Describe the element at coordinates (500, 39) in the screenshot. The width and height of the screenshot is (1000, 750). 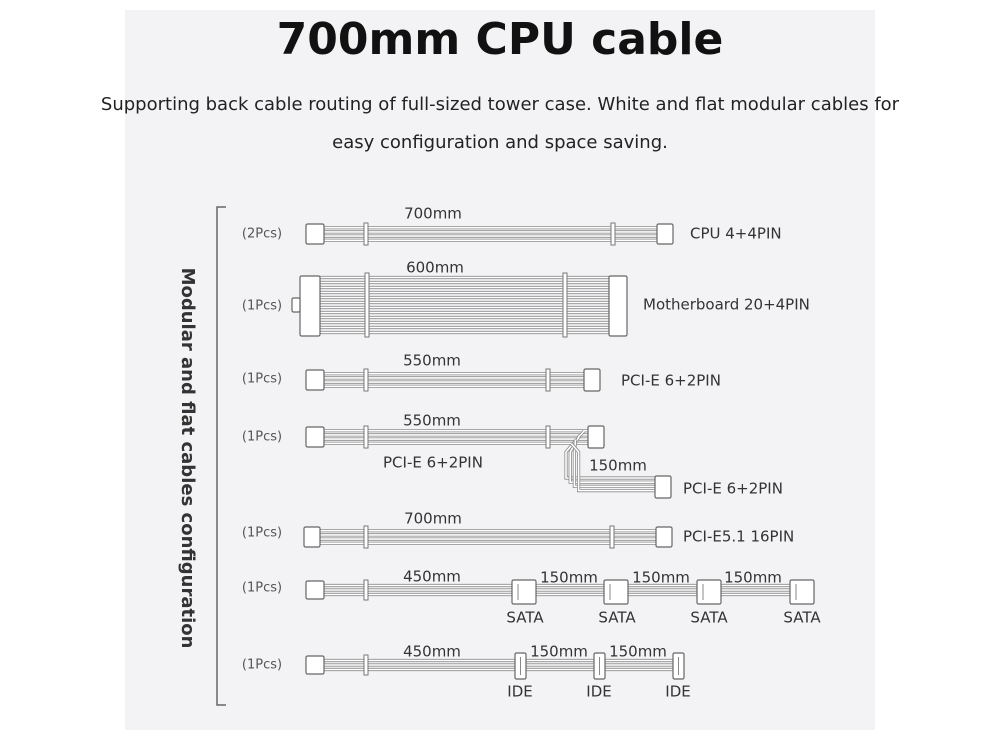
I see `title: 700mm CPU cable` at that location.